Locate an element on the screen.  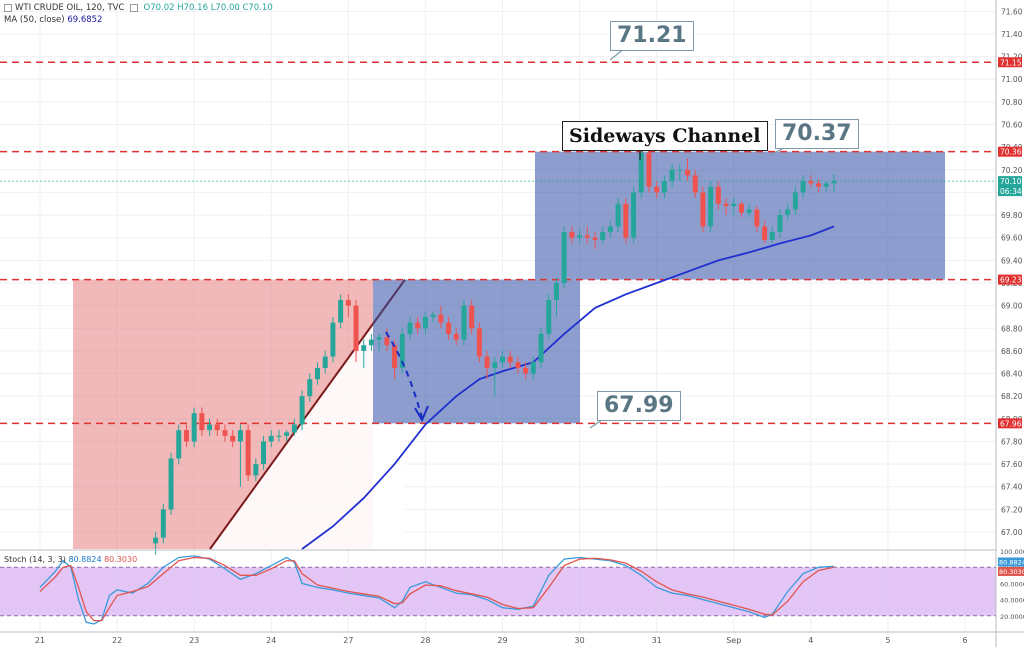
rally-trendline is located at coordinates (307, 414).